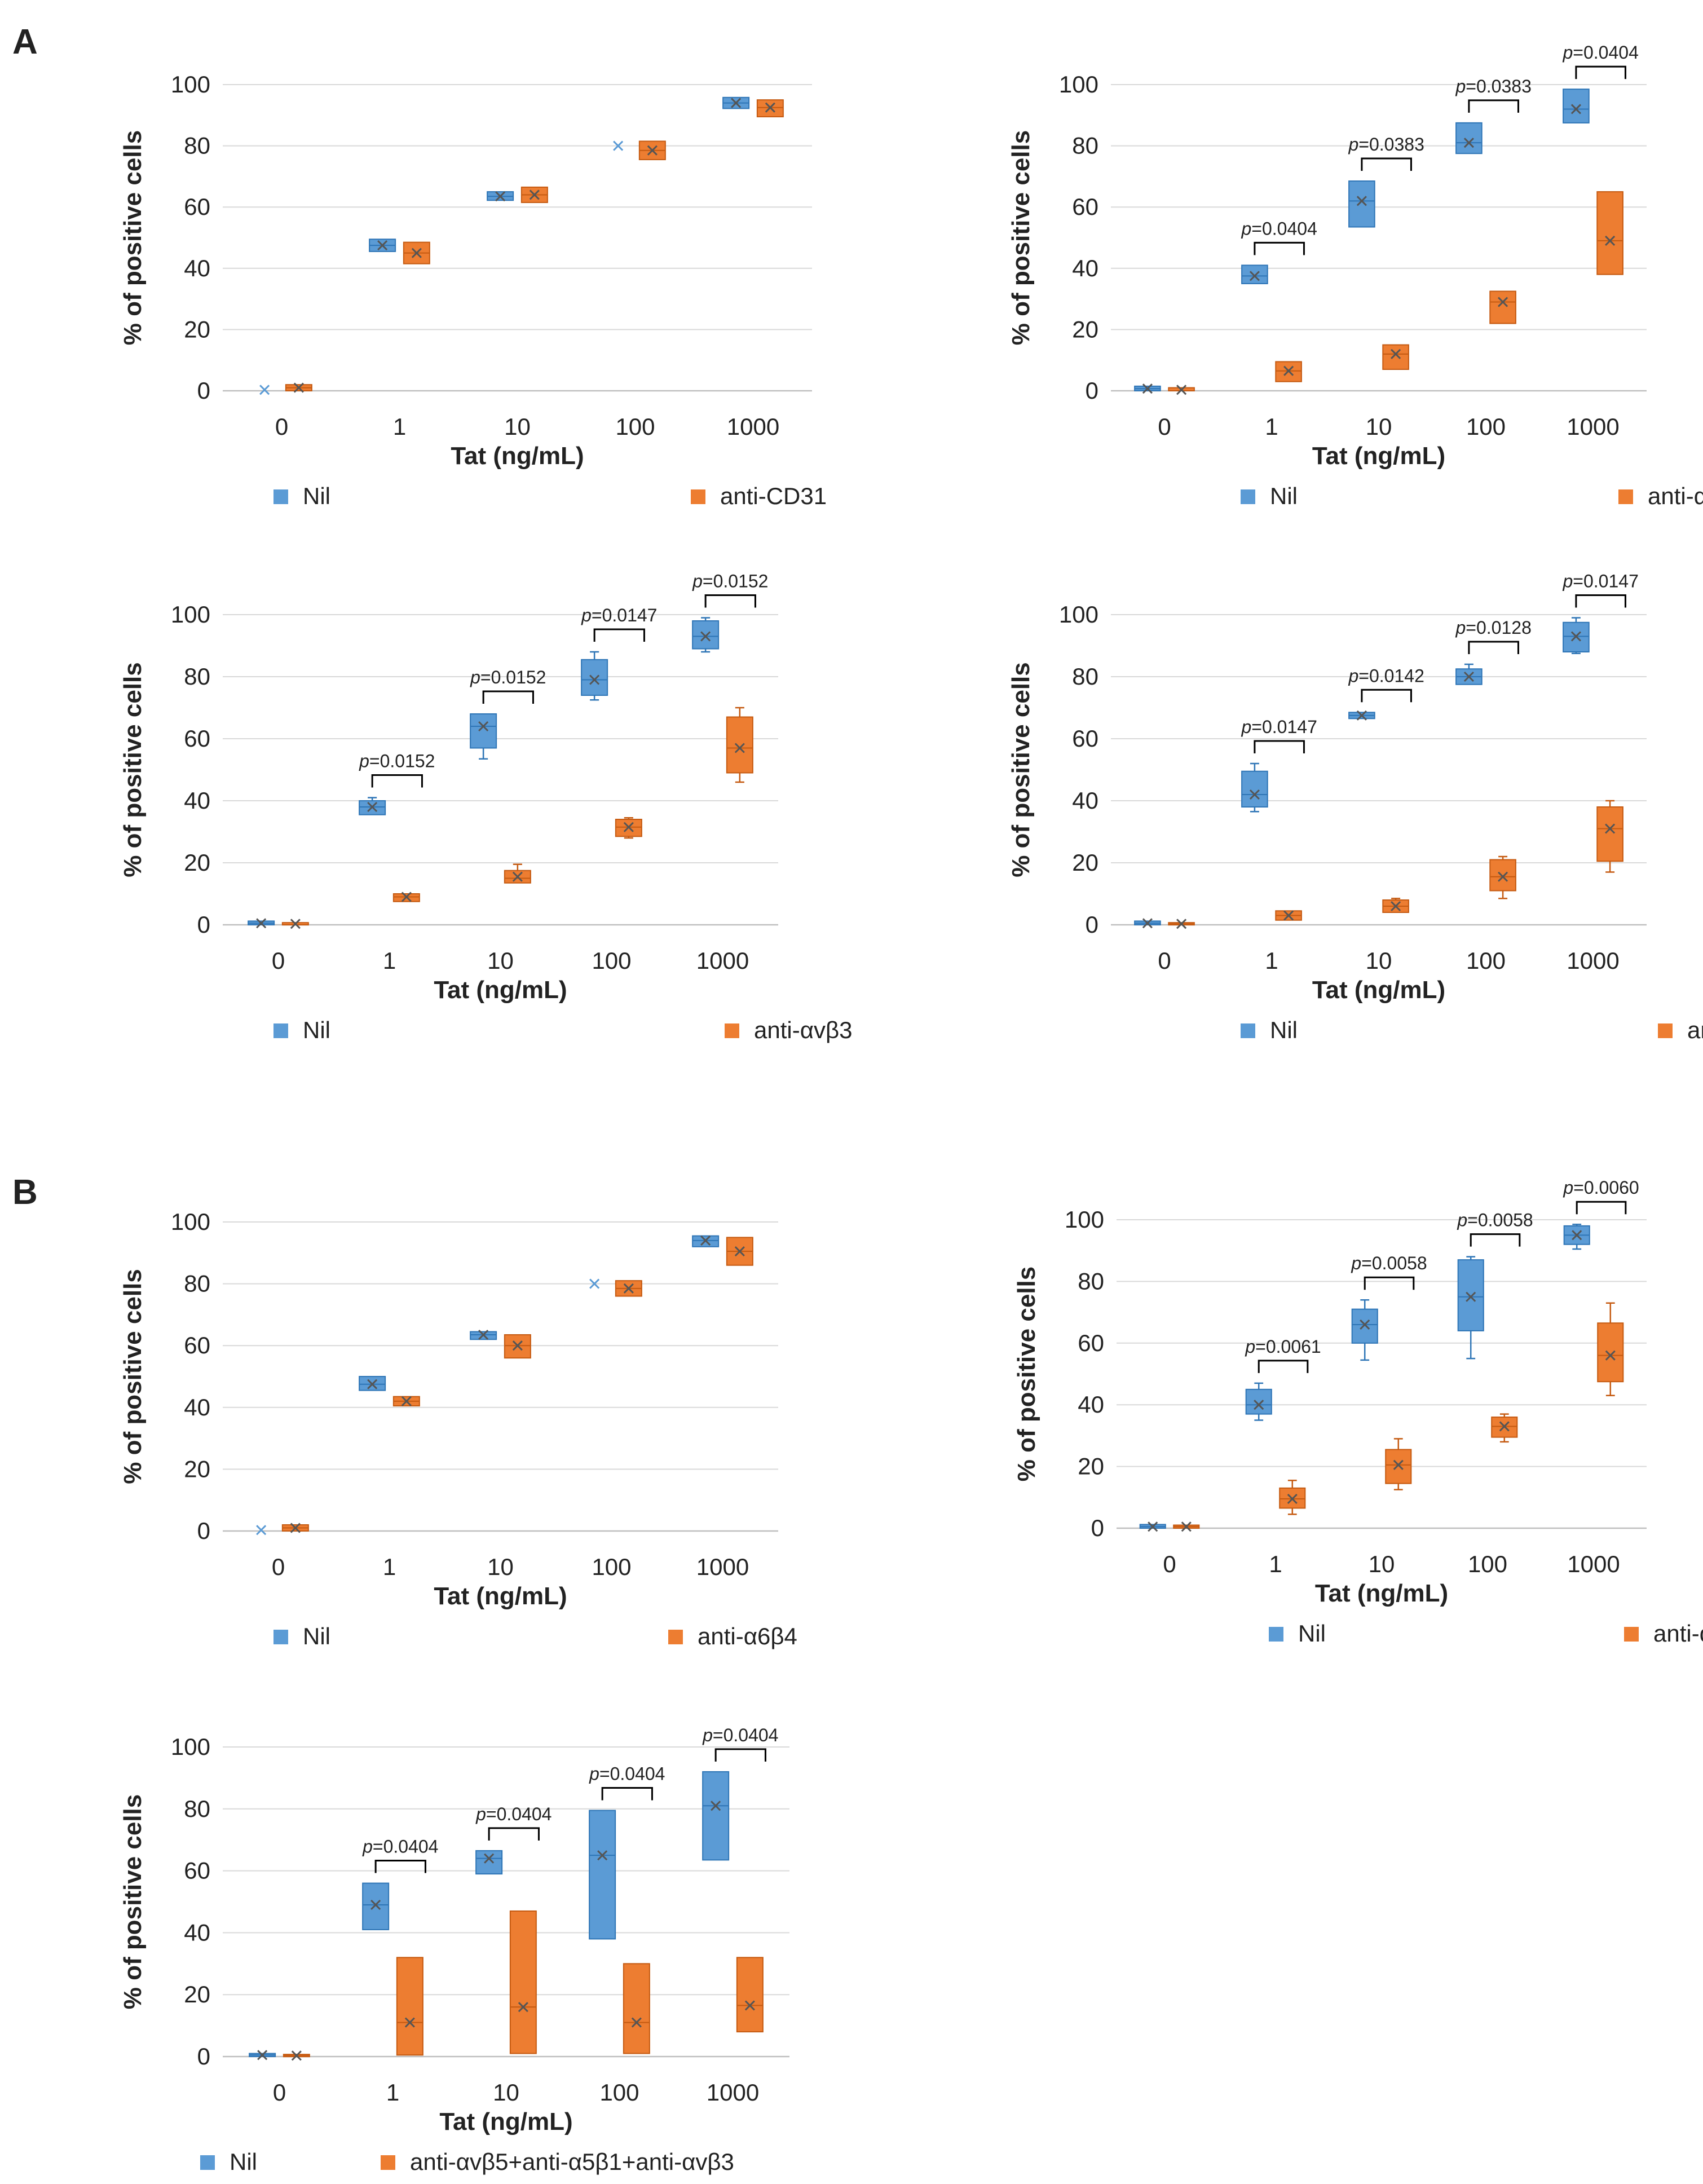  What do you see at coordinates (1495, 1220) in the screenshot?
I see `p-value-label: p=0.0058` at bounding box center [1495, 1220].